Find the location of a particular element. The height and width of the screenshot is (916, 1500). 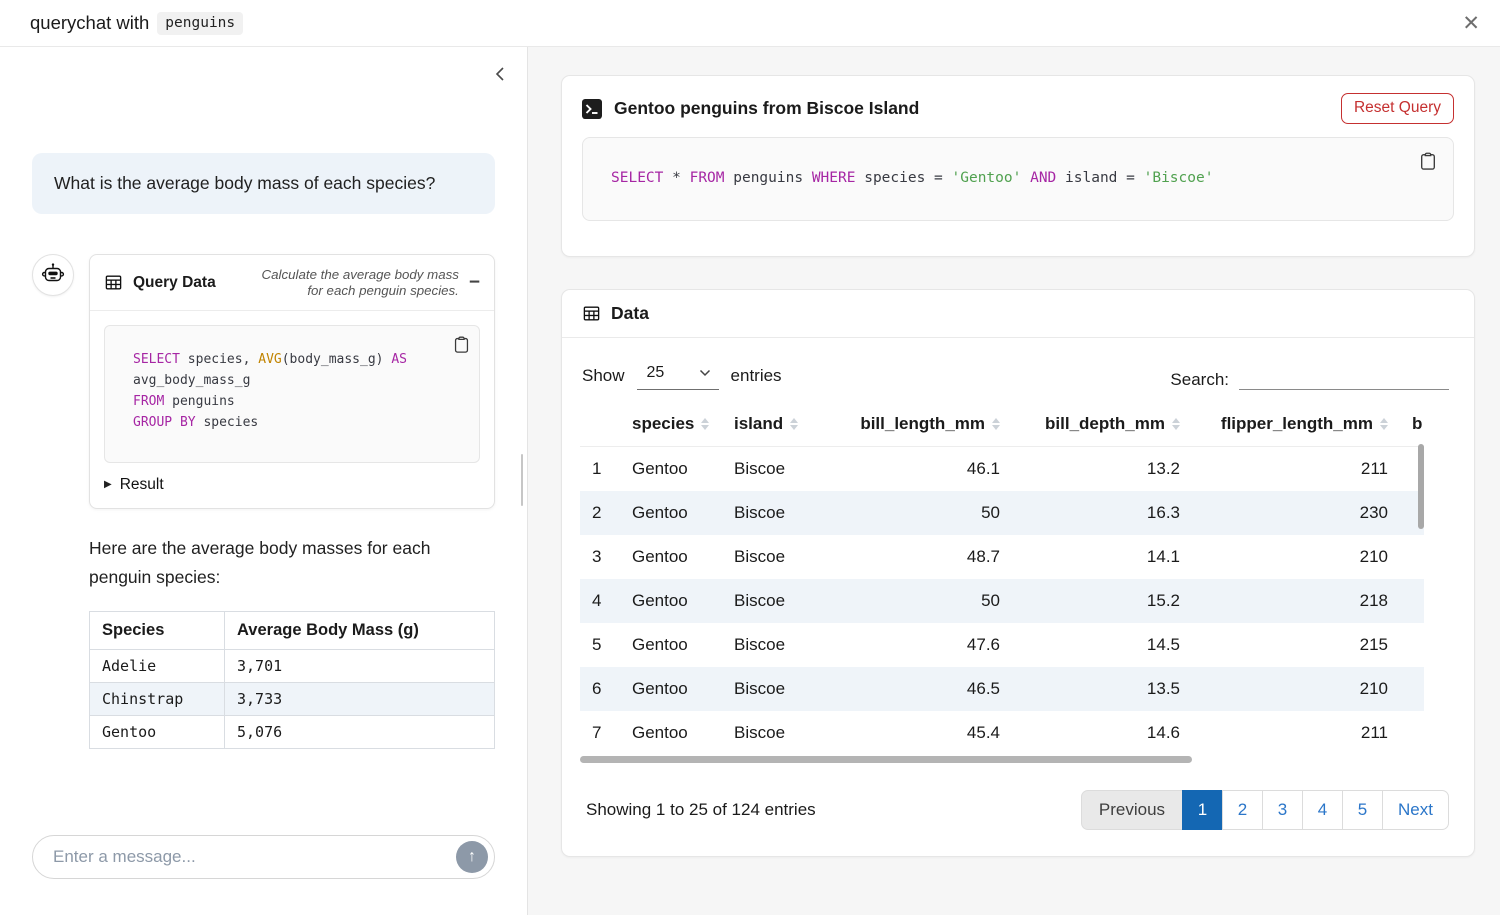

vertical-scrollbar is located at coordinates (1421, 486).